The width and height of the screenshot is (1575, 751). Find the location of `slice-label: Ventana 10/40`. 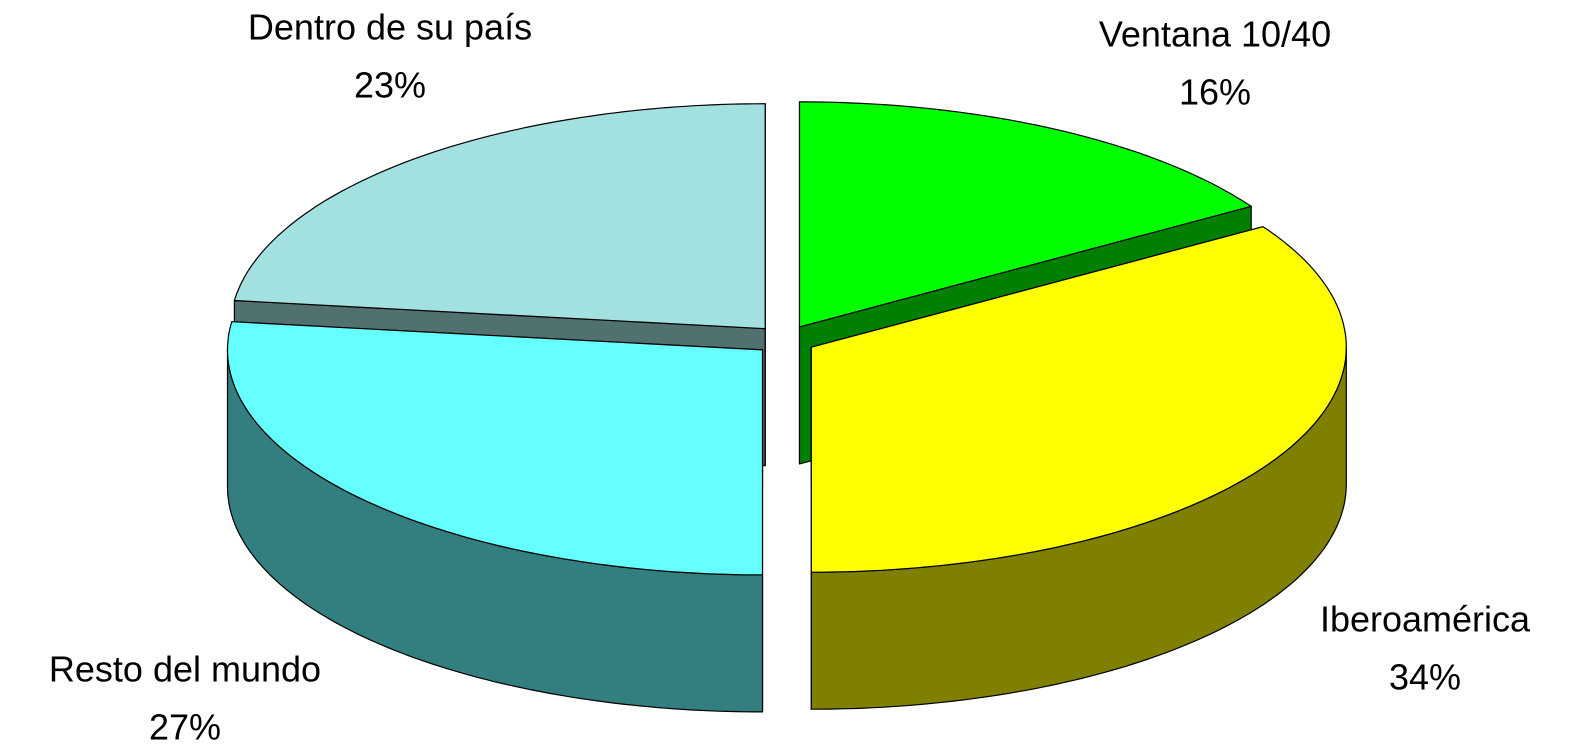

slice-label: Ventana 10/40 is located at coordinates (1215, 34).